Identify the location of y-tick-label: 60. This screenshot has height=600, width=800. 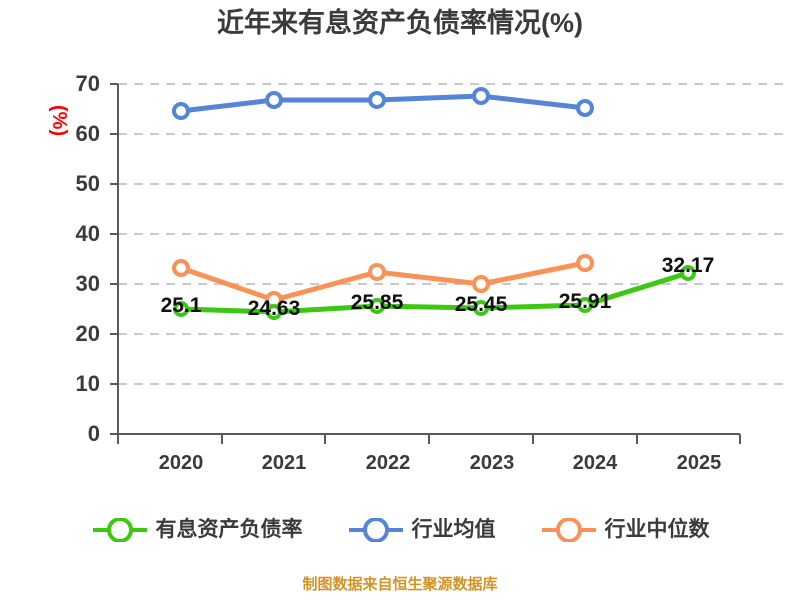
(87, 133).